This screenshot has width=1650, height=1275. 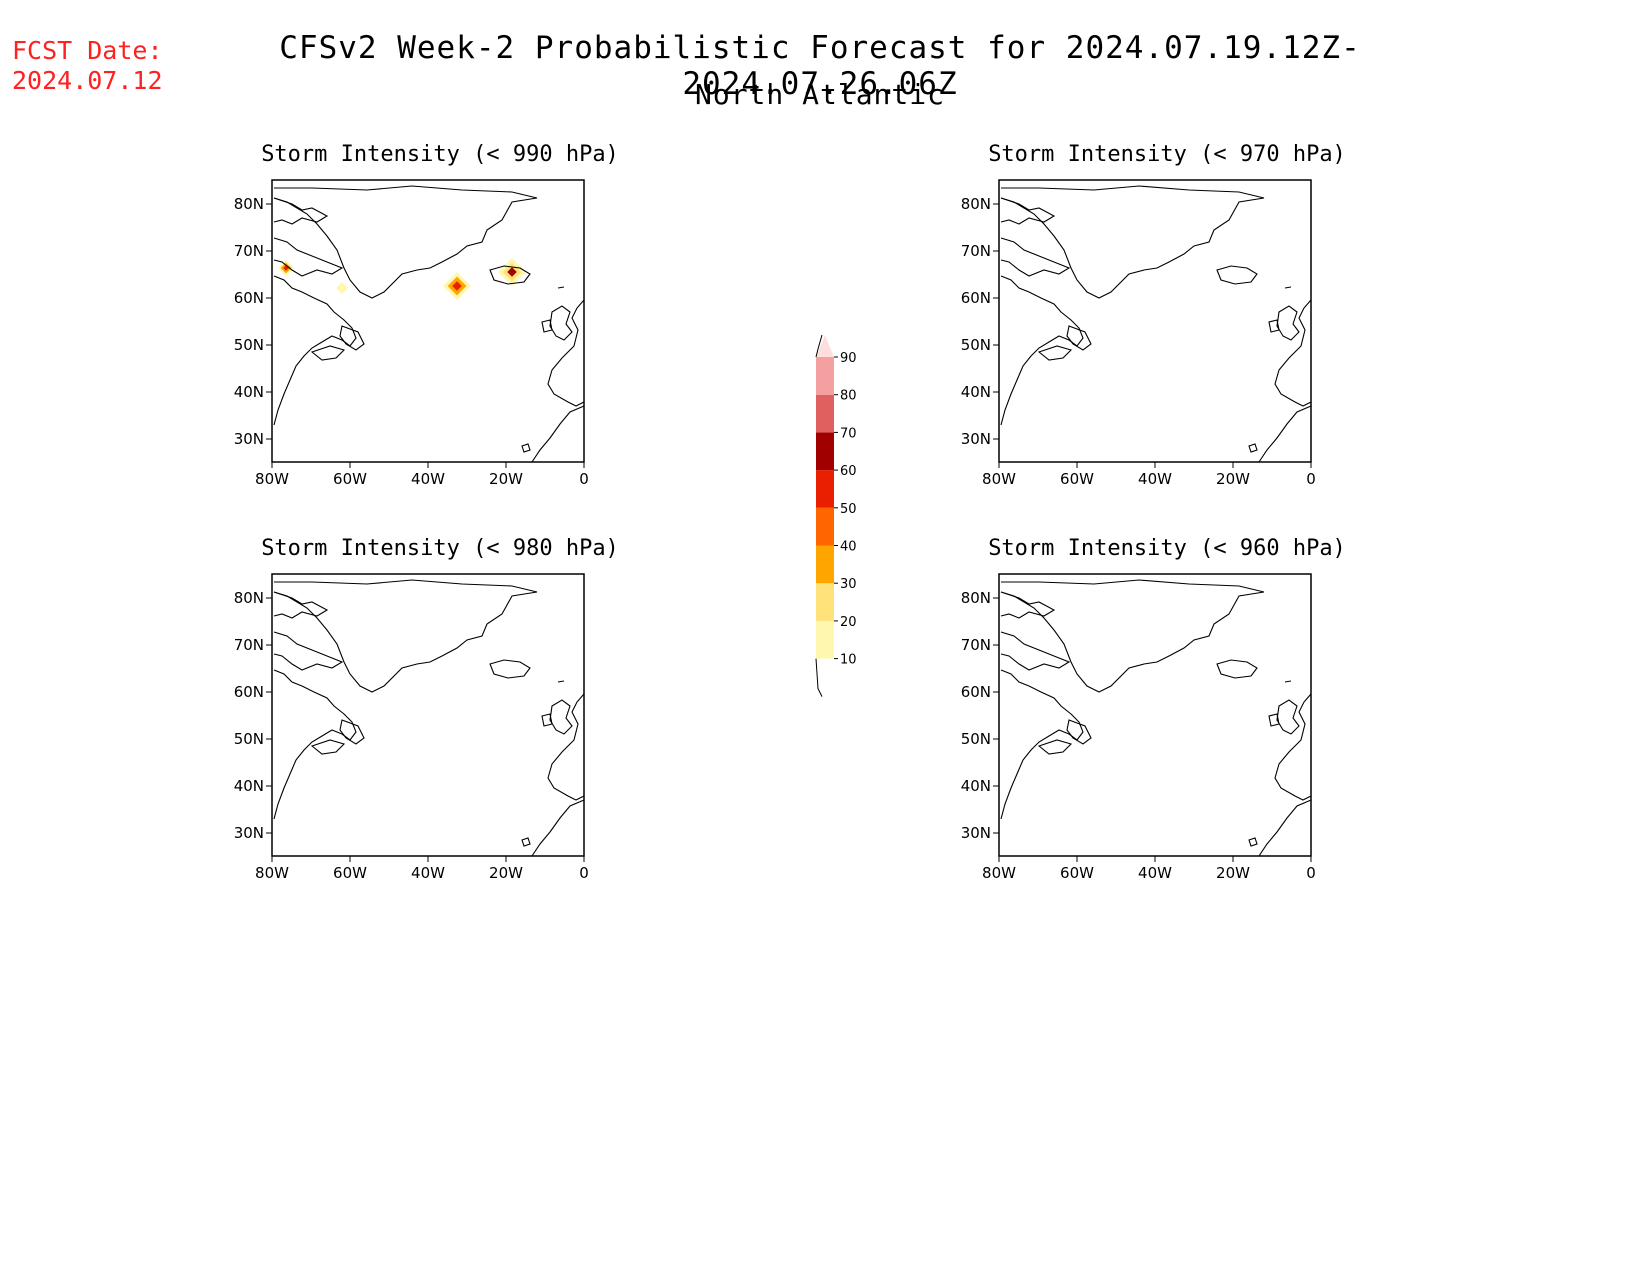 I want to click on colorbar-label: 50, so click(x=848, y=509).